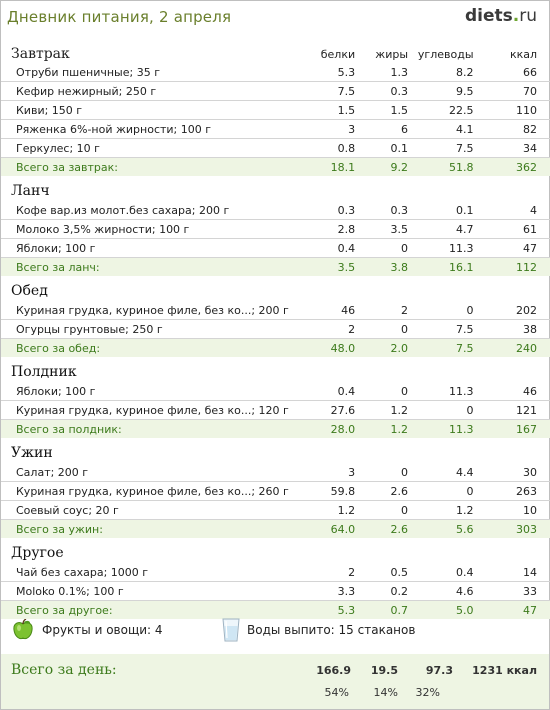 This screenshot has height=710, width=550. I want to click on logo-main: diets, so click(488, 16).